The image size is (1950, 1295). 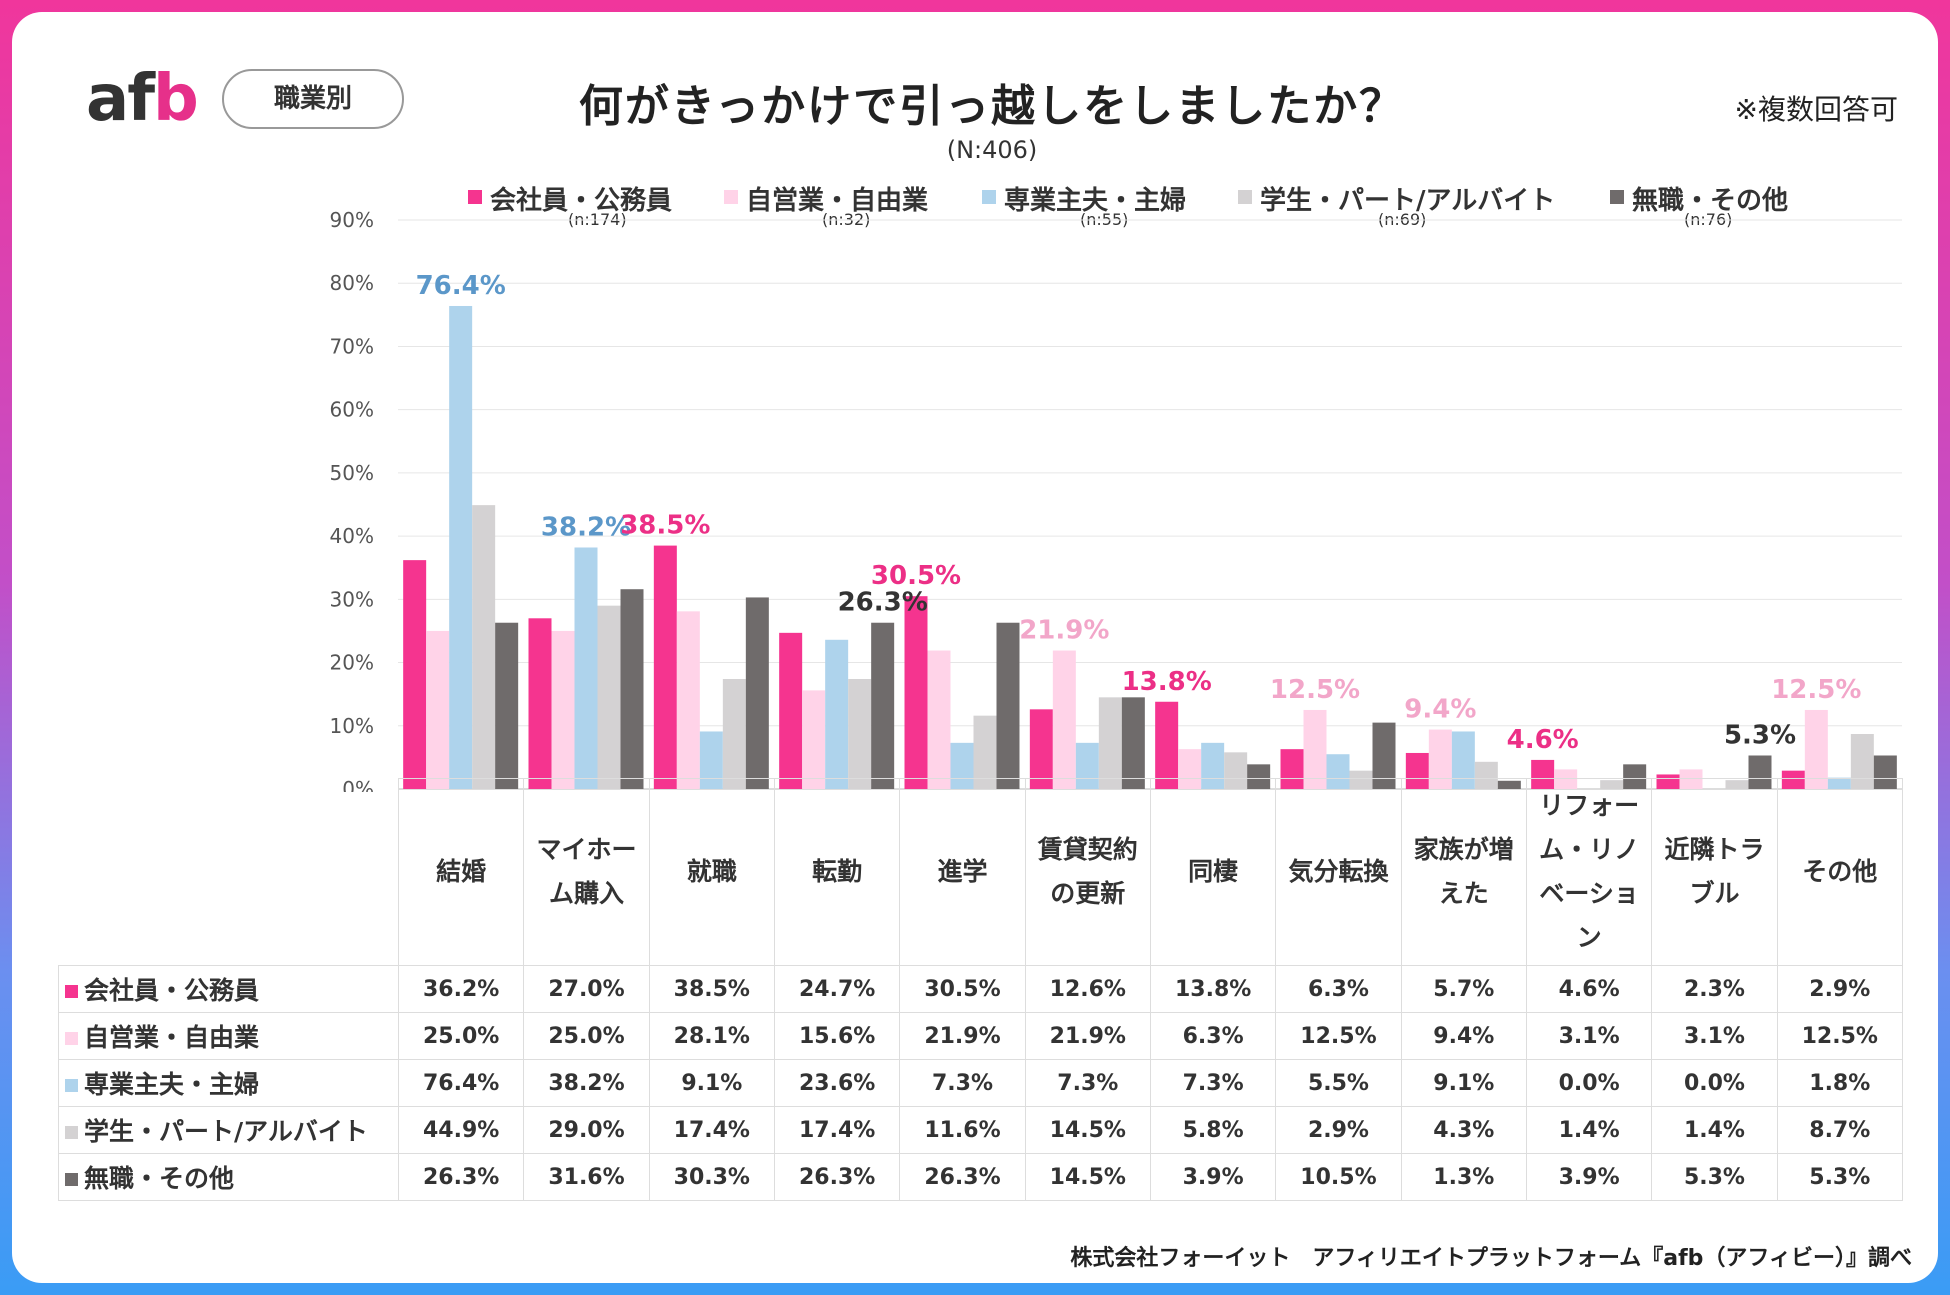 I want to click on data-label: 38.2%, so click(x=586, y=527).